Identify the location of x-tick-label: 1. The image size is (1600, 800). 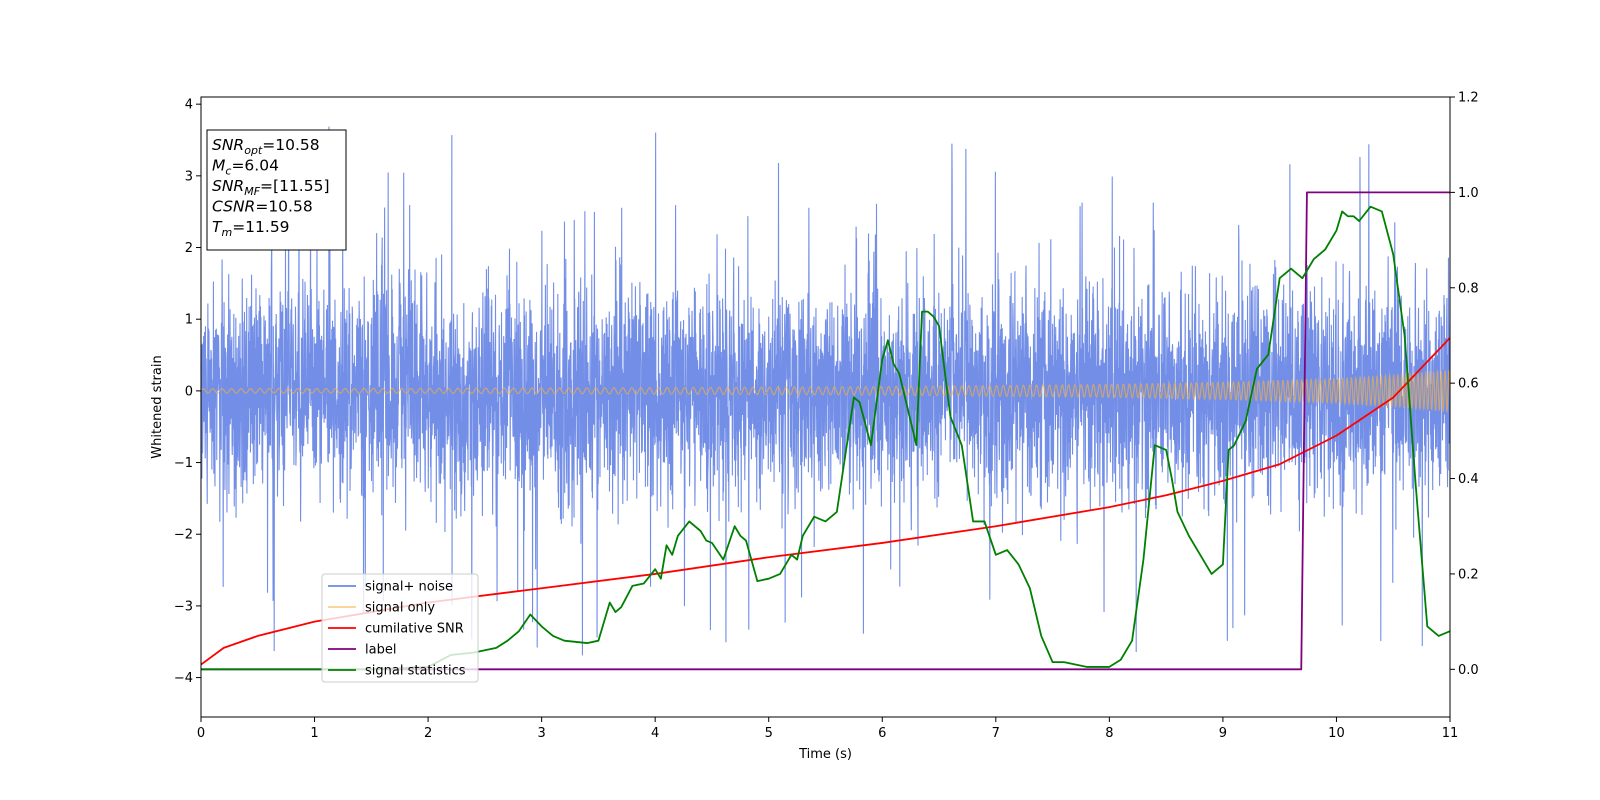
(314, 733).